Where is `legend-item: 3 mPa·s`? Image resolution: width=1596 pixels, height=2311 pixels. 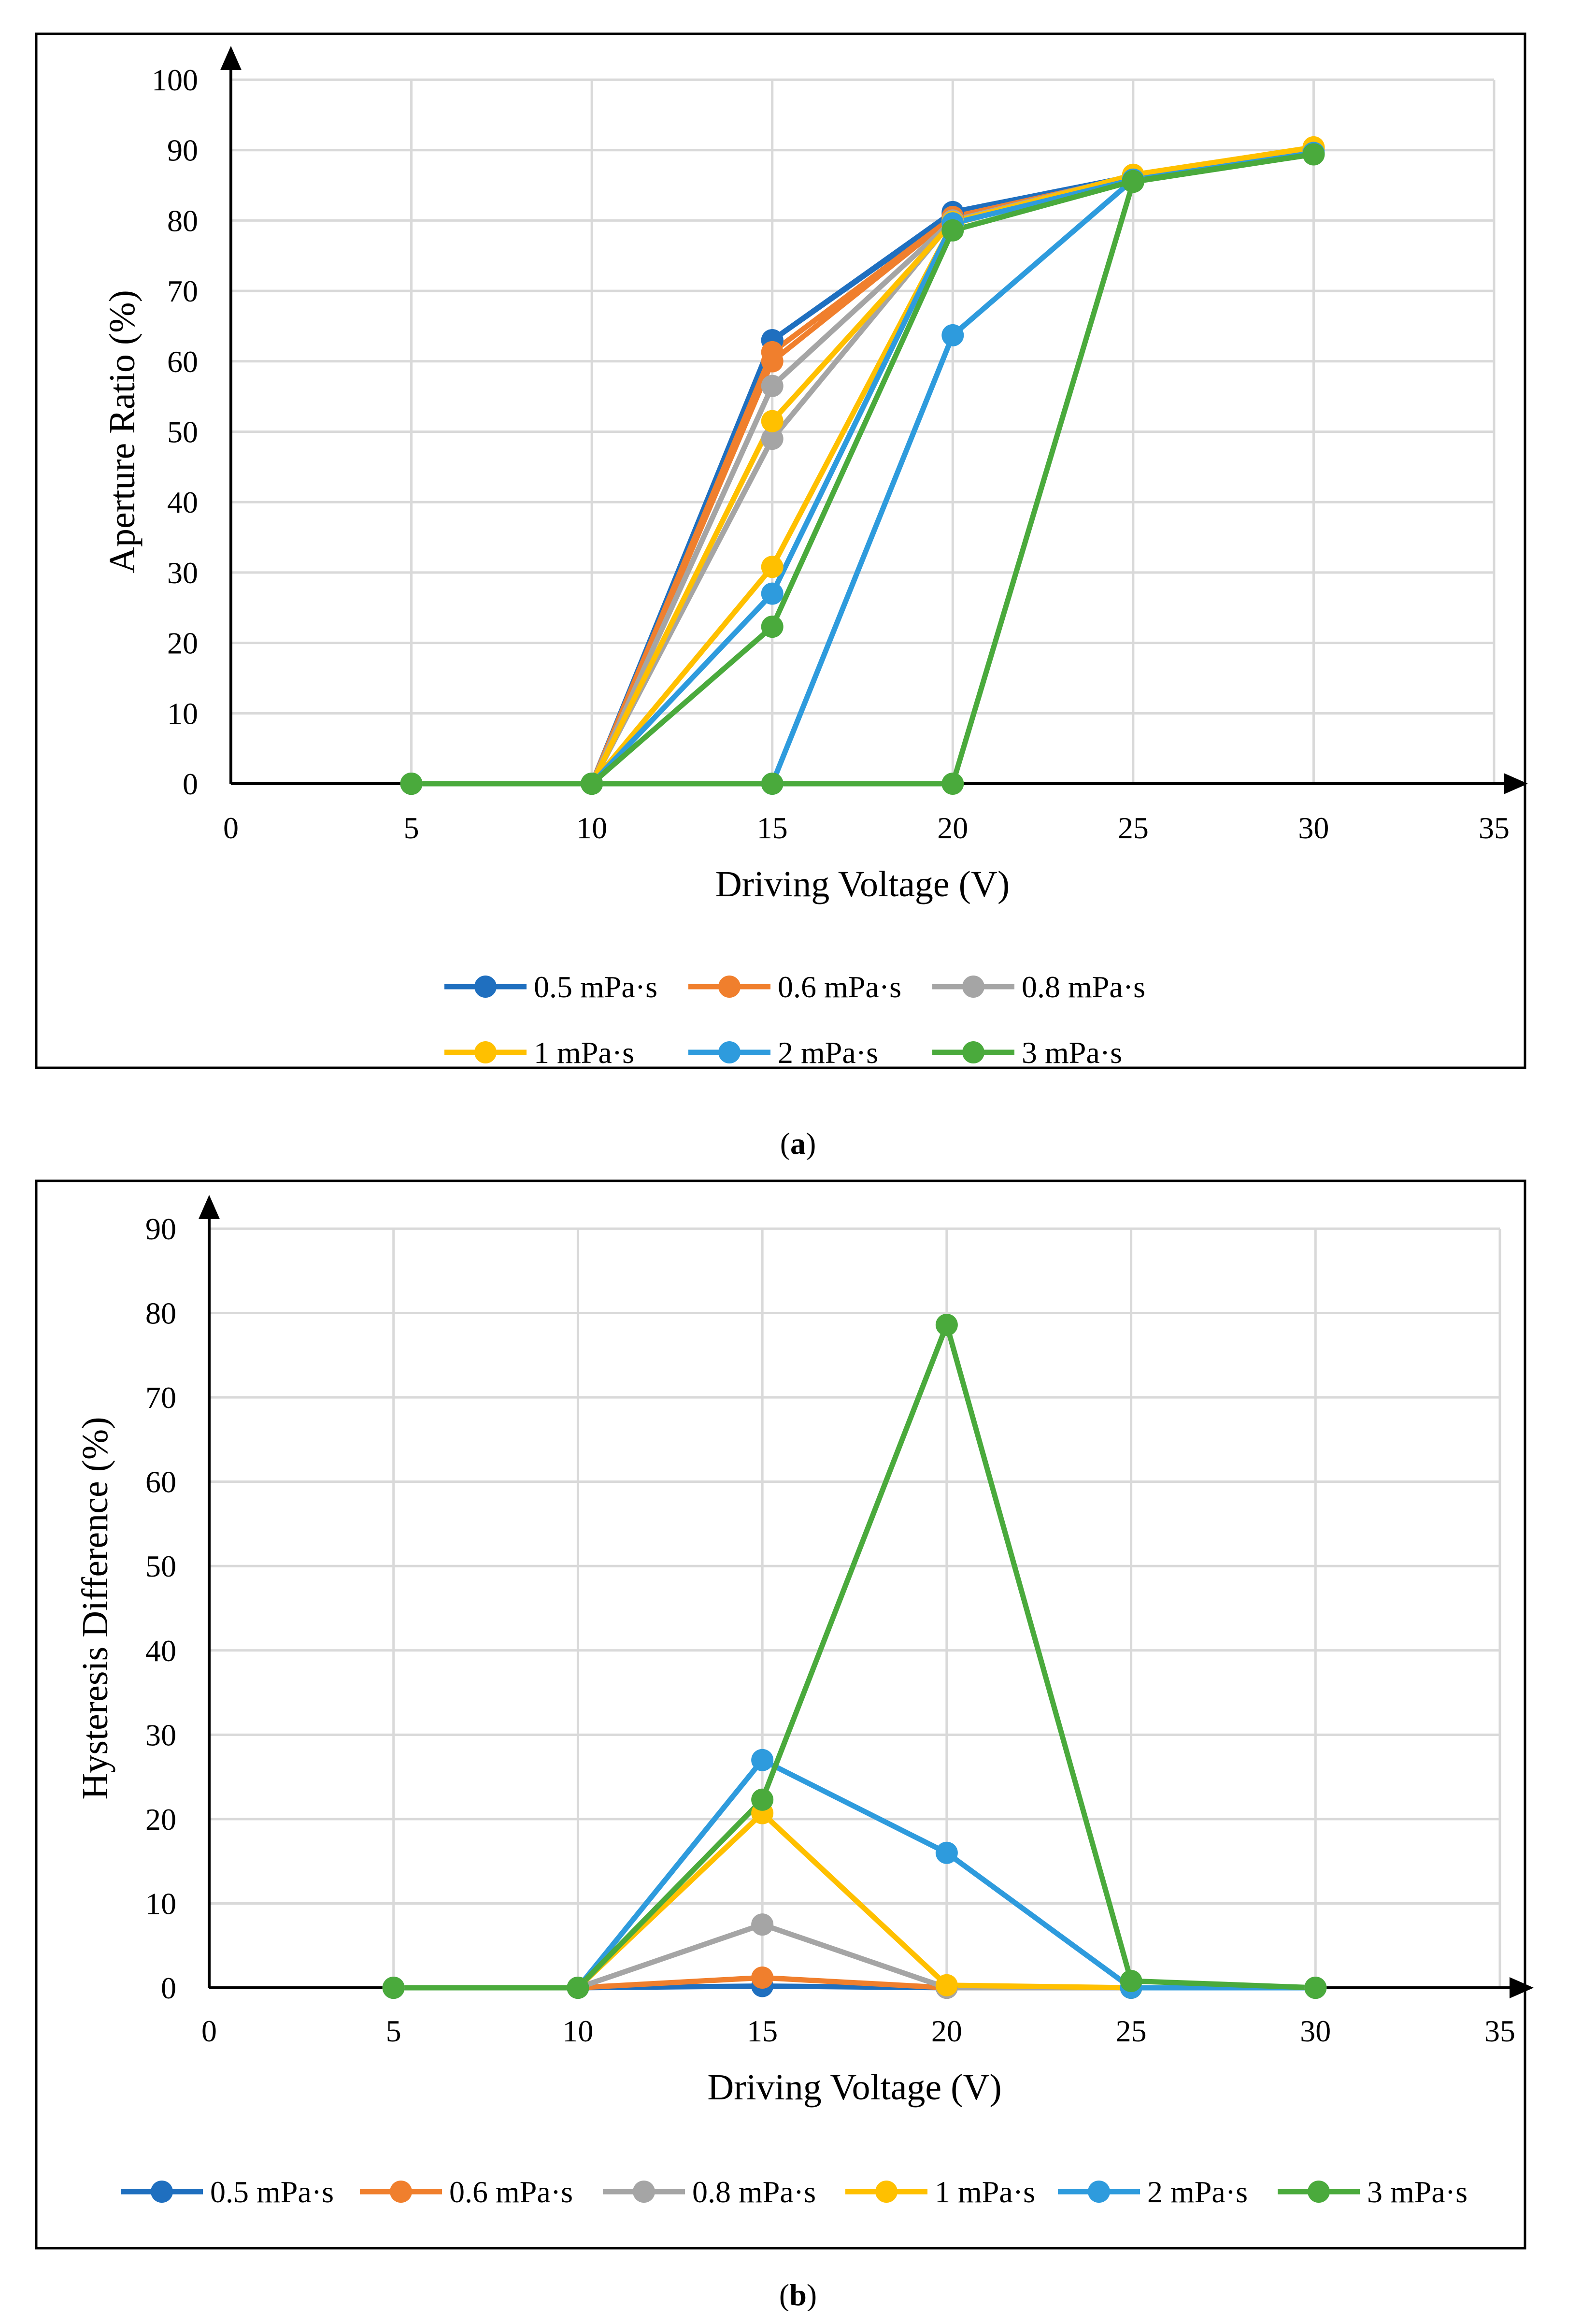
legend-item: 3 mPa·s is located at coordinates (1027, 1052).